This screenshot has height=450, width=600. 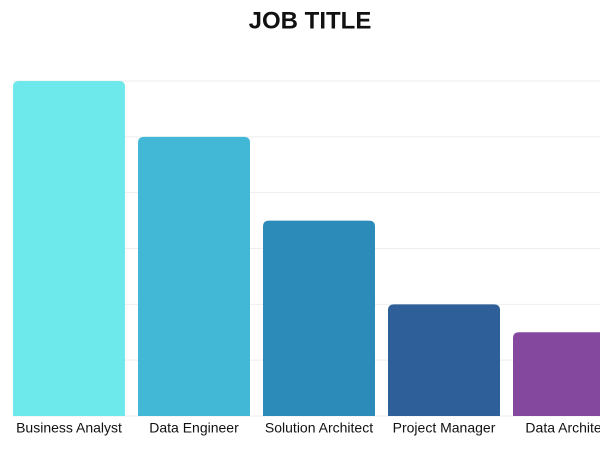 What do you see at coordinates (444, 428) in the screenshot?
I see `x-tick-label: Project Manager` at bounding box center [444, 428].